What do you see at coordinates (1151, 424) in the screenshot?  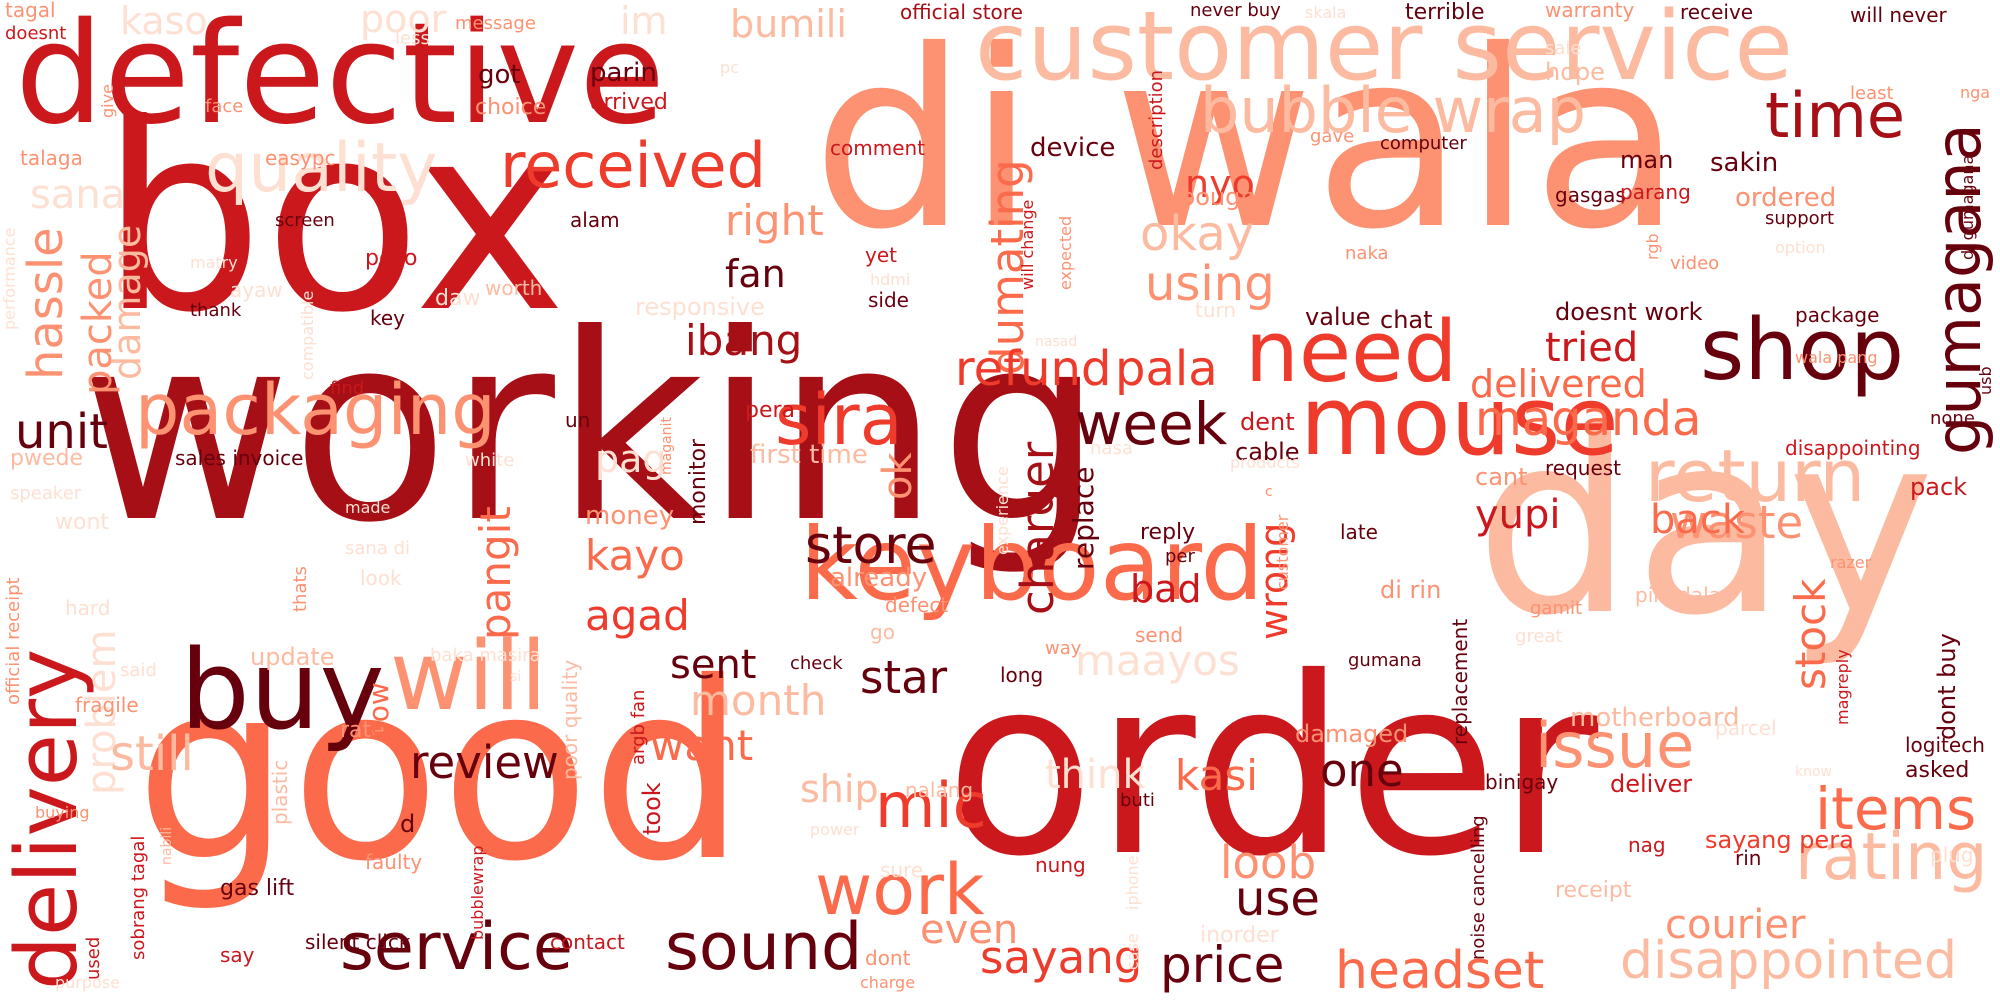 I see `word-week: week` at bounding box center [1151, 424].